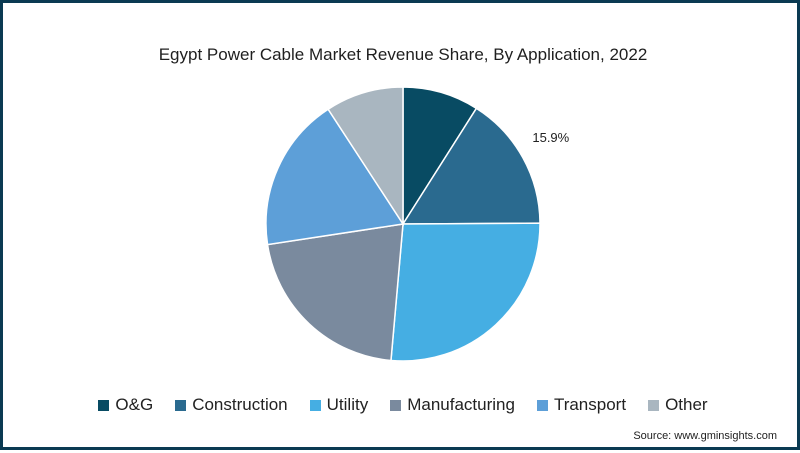 The image size is (800, 453). I want to click on legend-label: Transport, so click(590, 404).